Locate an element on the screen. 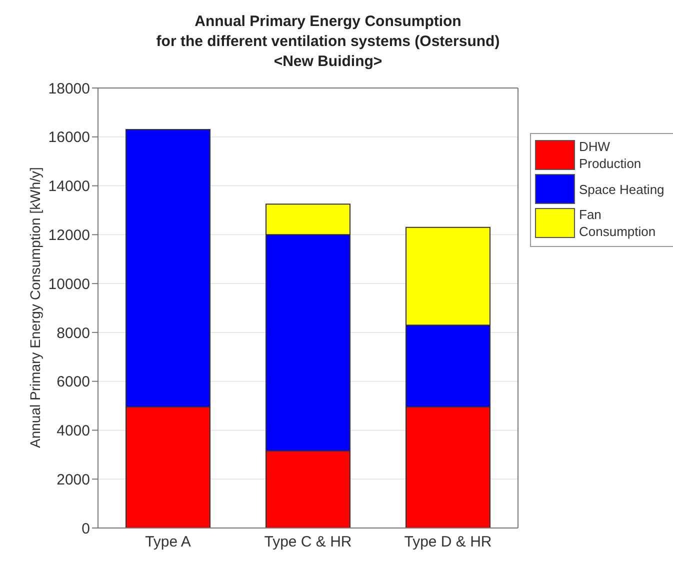 This screenshot has width=673, height=571. x-tick-label: Type C & HR is located at coordinates (308, 542).